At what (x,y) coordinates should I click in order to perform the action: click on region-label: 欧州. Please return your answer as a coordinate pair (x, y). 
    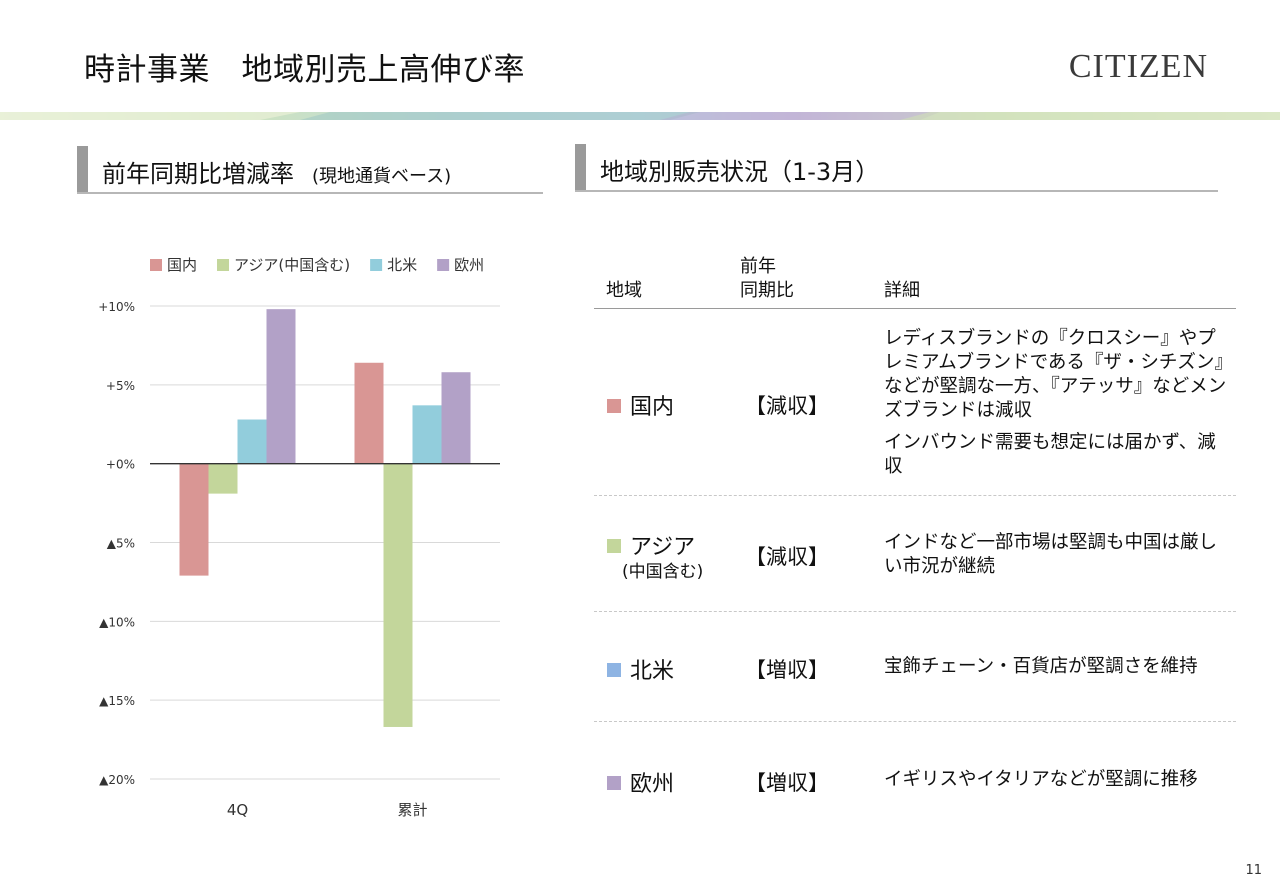
    Looking at the image, I should click on (652, 784).